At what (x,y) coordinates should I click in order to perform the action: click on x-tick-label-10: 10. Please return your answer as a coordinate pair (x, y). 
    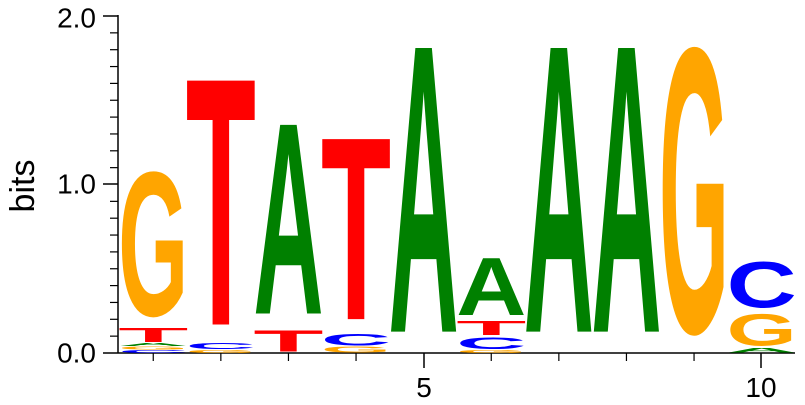
    Looking at the image, I should click on (760, 387).